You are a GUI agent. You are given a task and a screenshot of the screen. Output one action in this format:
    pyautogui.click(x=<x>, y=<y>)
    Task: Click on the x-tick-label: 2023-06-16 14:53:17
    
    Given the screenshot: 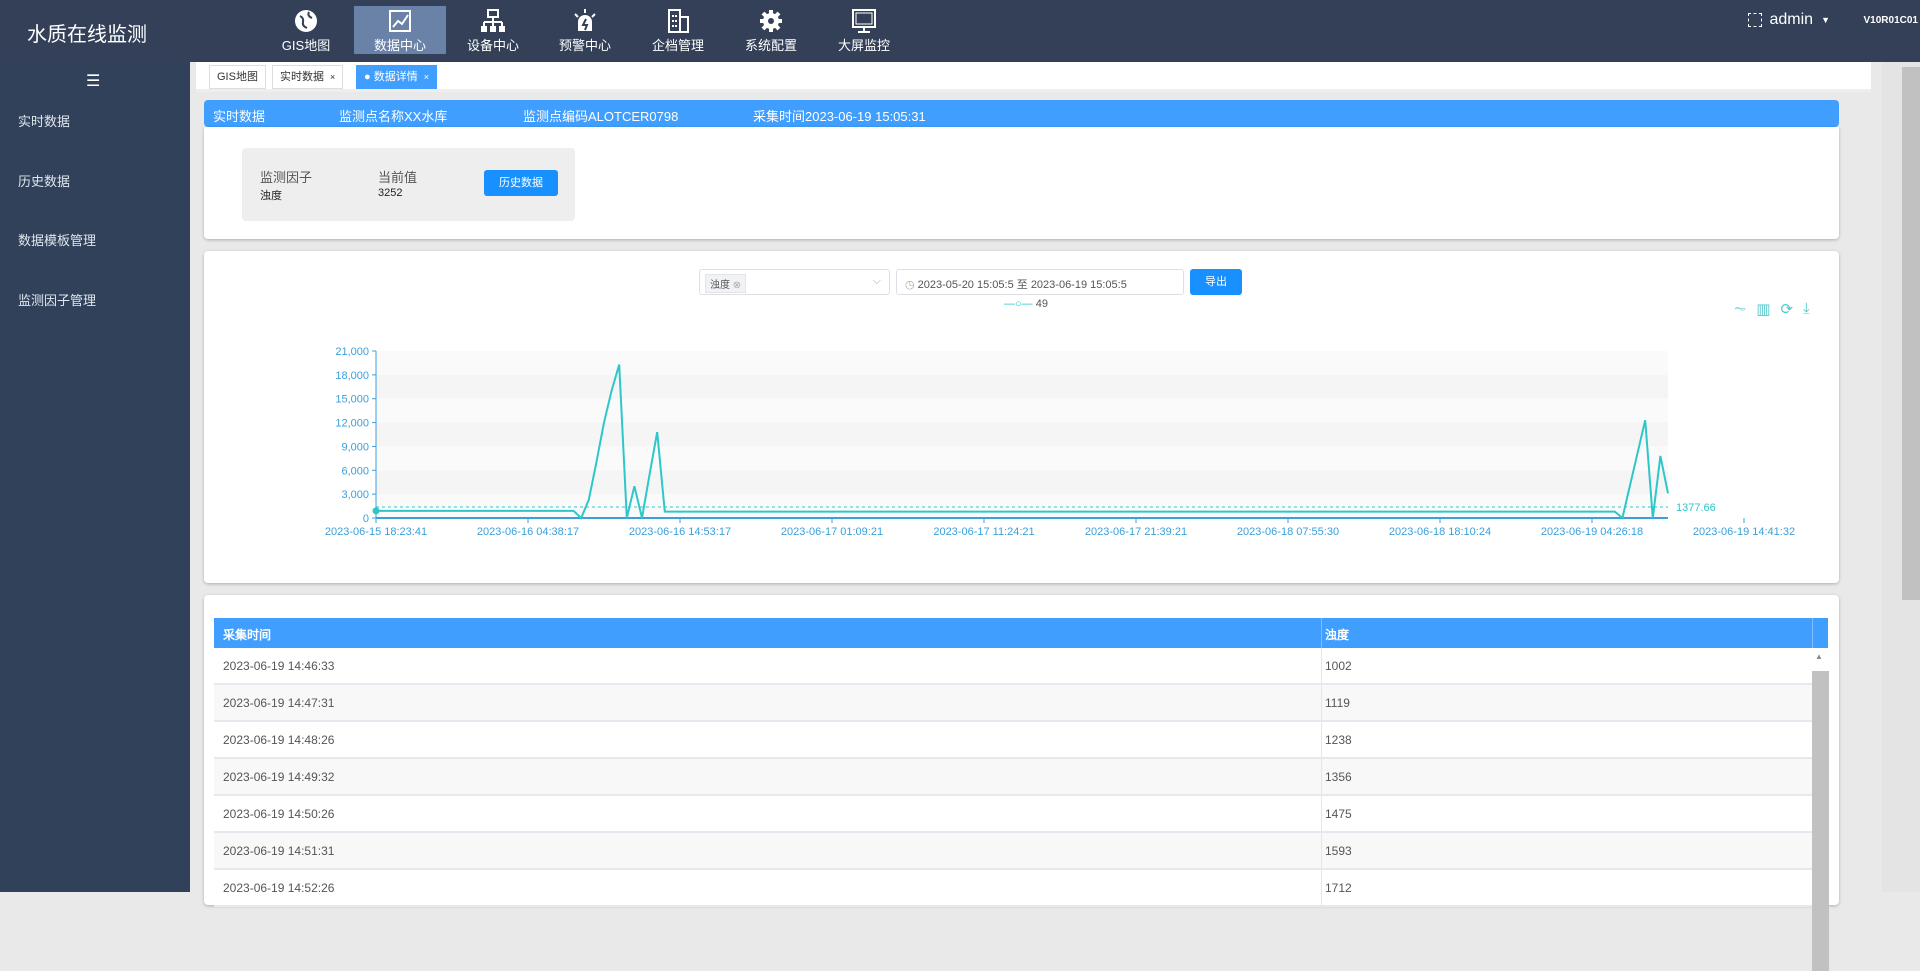 What is the action you would take?
    pyautogui.click(x=680, y=532)
    